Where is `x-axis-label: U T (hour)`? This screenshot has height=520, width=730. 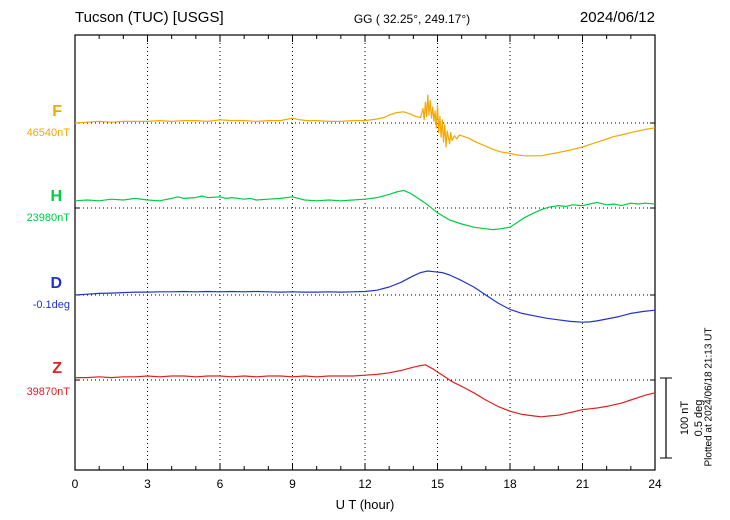 x-axis-label: U T (hour) is located at coordinates (365, 504).